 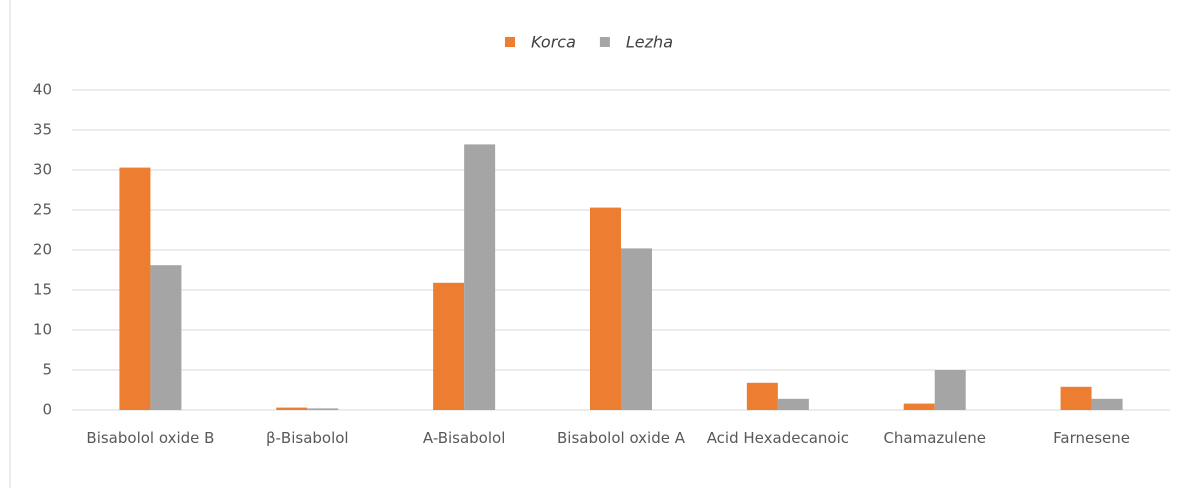 What do you see at coordinates (777, 438) in the screenshot?
I see `x-tick-label: Acid Hexadecanoic` at bounding box center [777, 438].